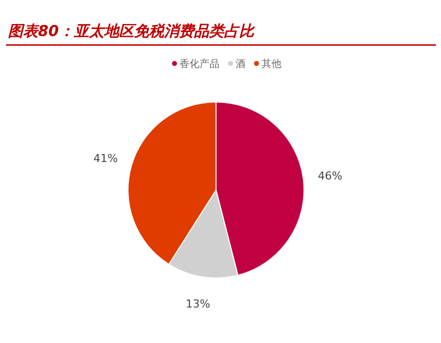  What do you see at coordinates (198, 304) in the screenshot?
I see `data-label: 13%` at bounding box center [198, 304].